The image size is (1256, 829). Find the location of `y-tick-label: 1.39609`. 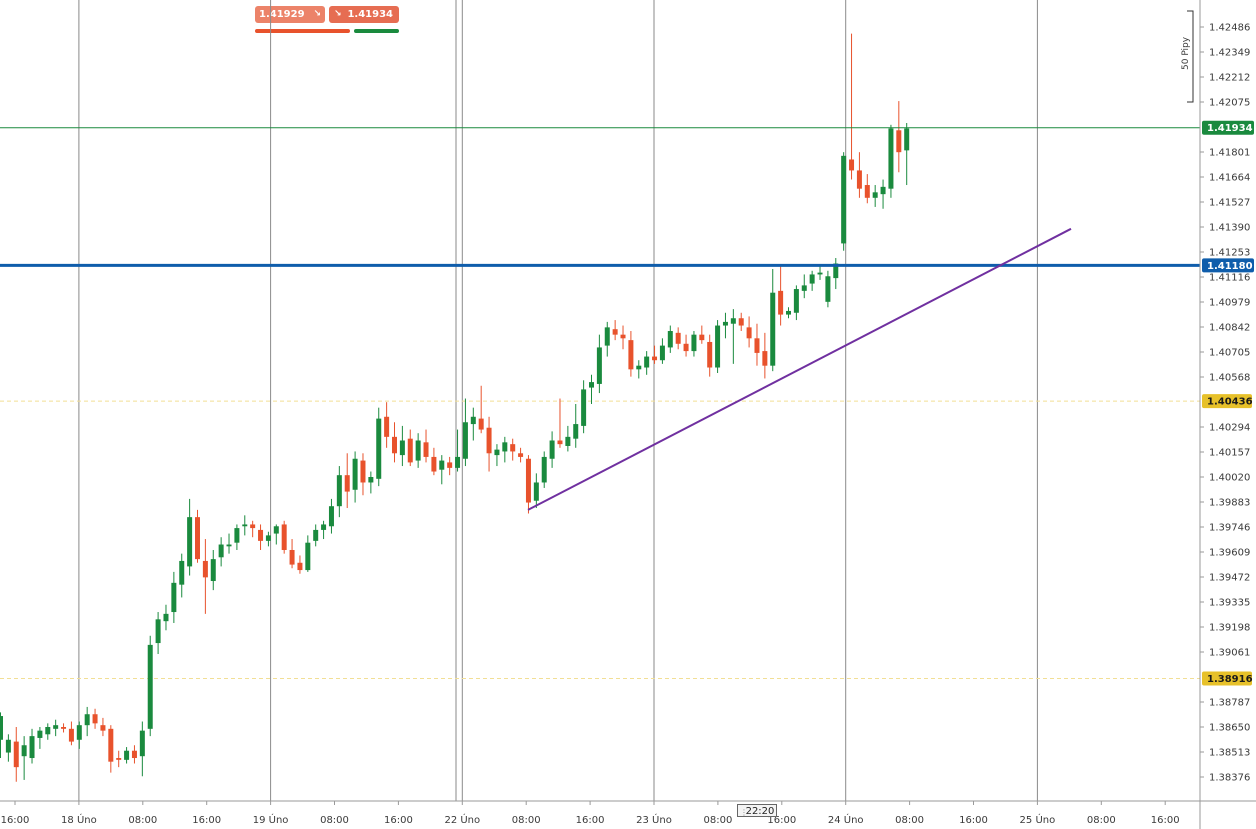

y-tick-label: 1.39609 is located at coordinates (1229, 553).